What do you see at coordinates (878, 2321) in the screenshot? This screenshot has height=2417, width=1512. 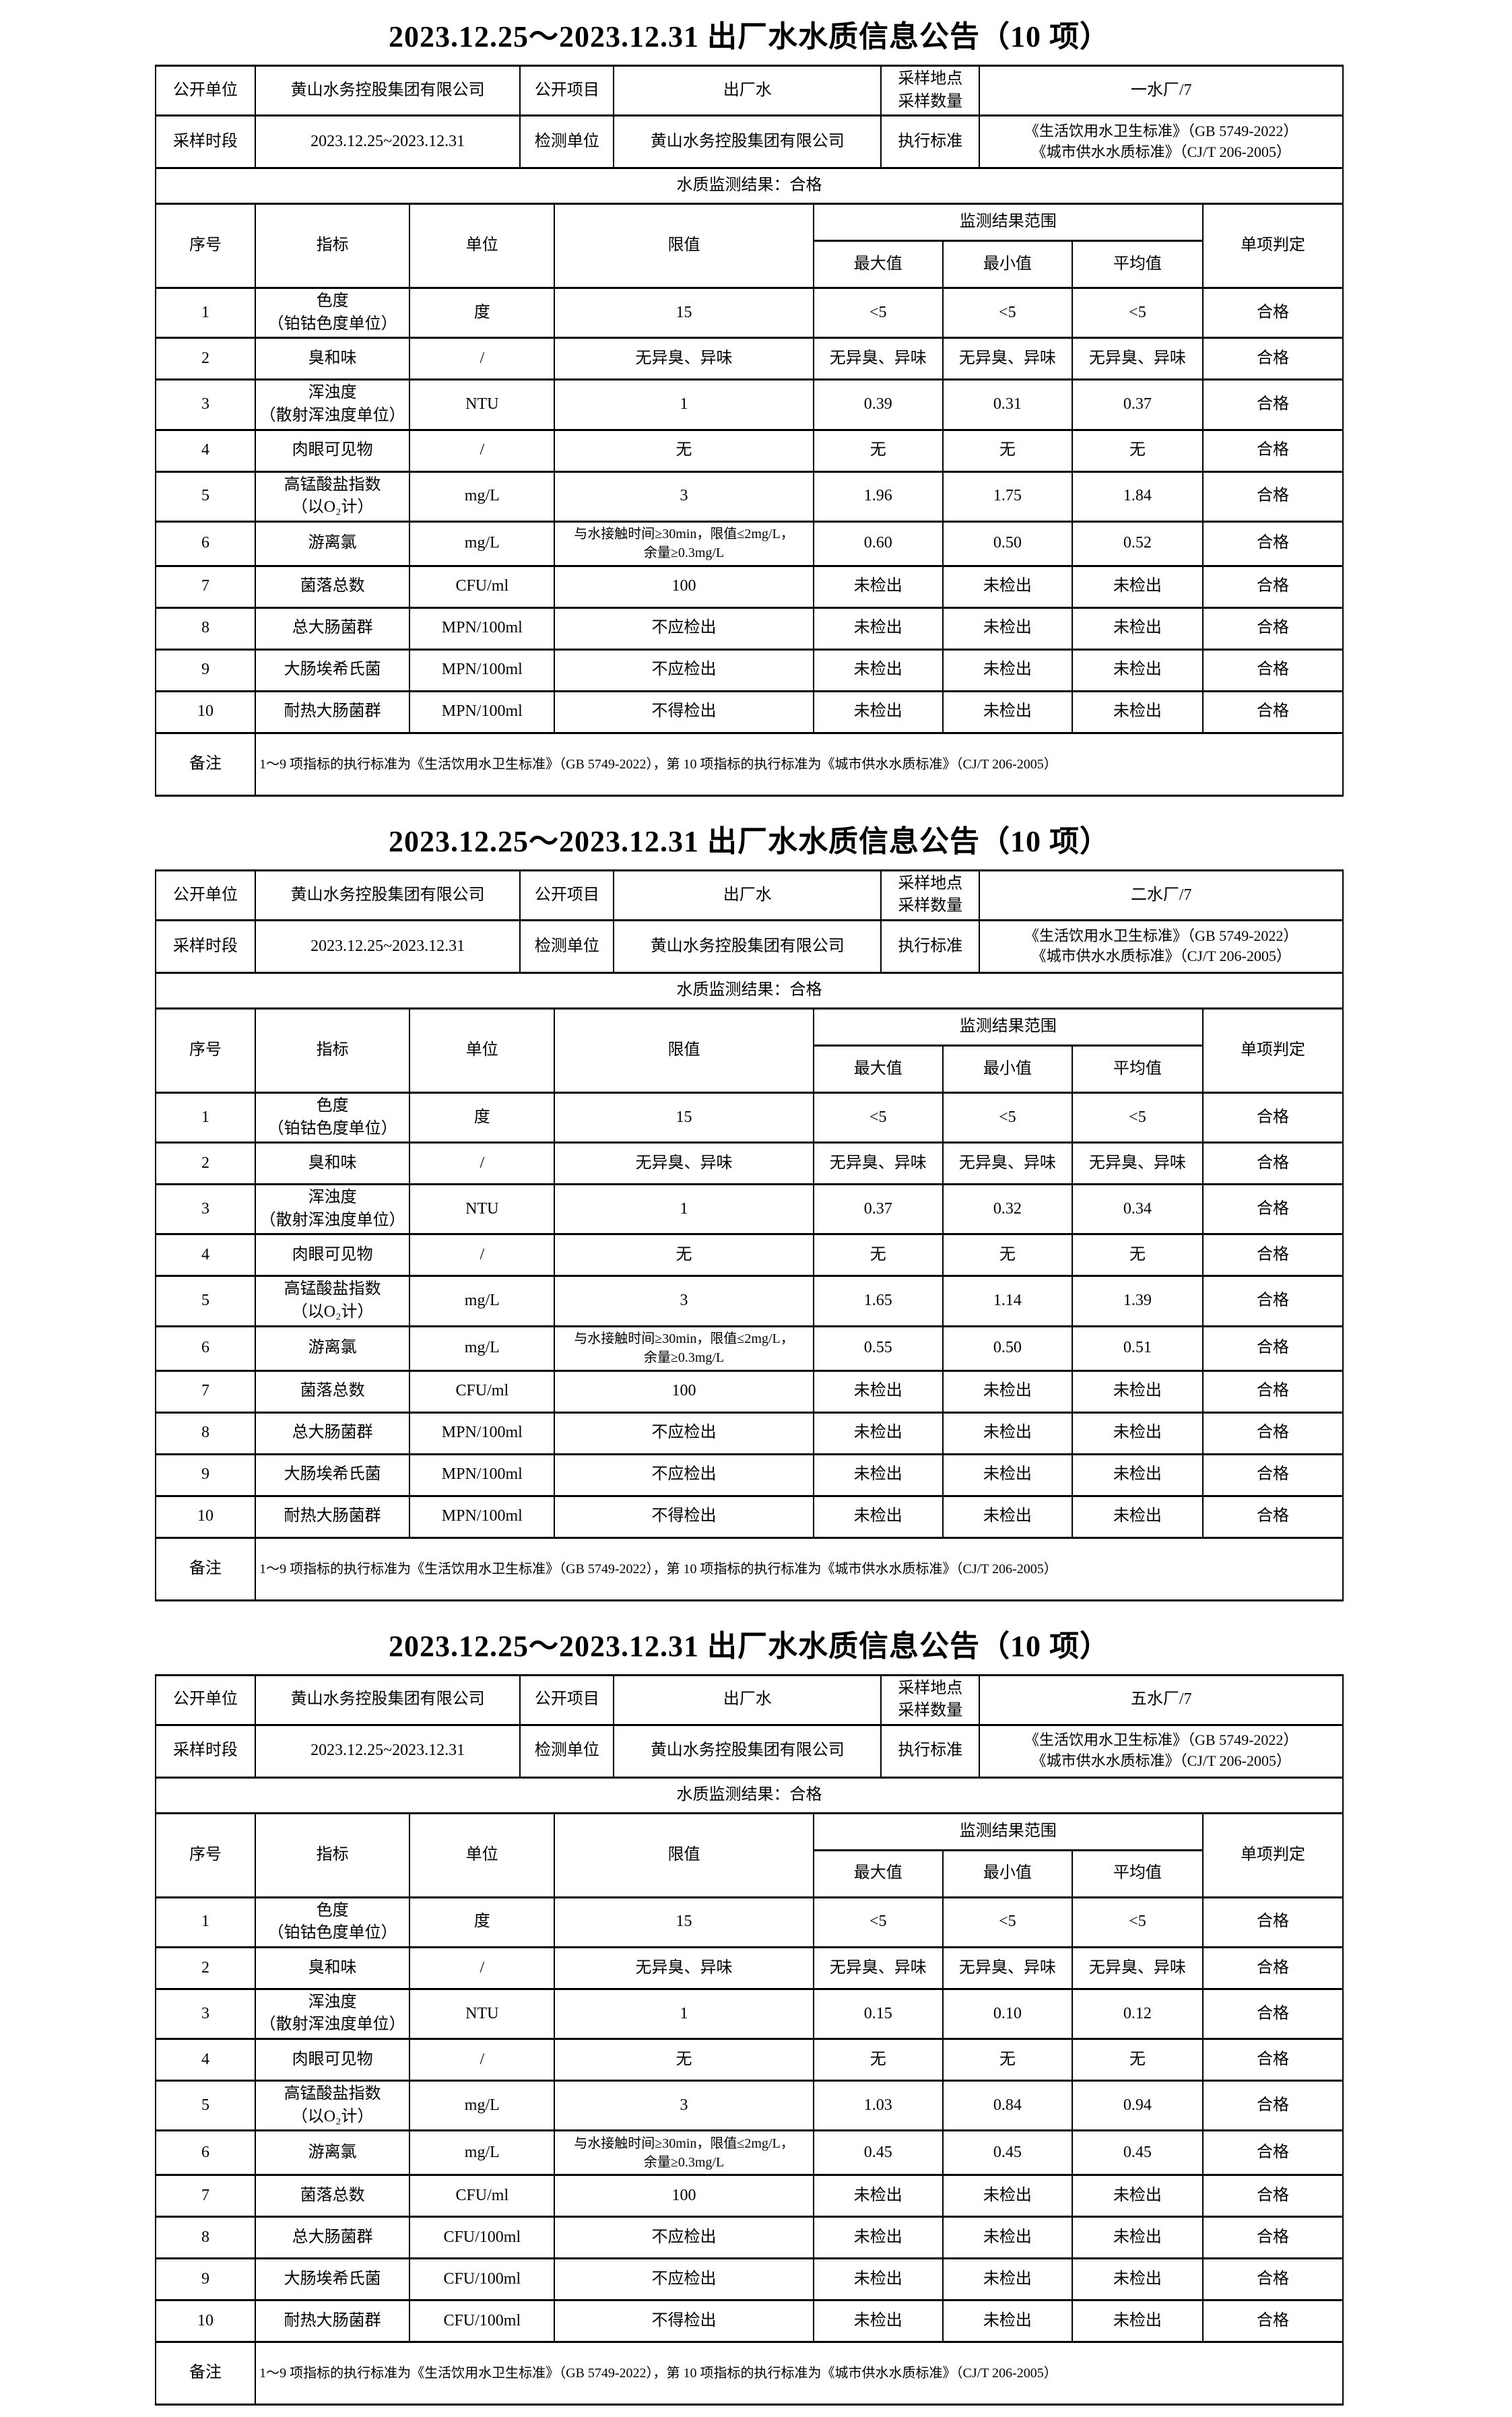 I see `cell-max-value: 未检出` at bounding box center [878, 2321].